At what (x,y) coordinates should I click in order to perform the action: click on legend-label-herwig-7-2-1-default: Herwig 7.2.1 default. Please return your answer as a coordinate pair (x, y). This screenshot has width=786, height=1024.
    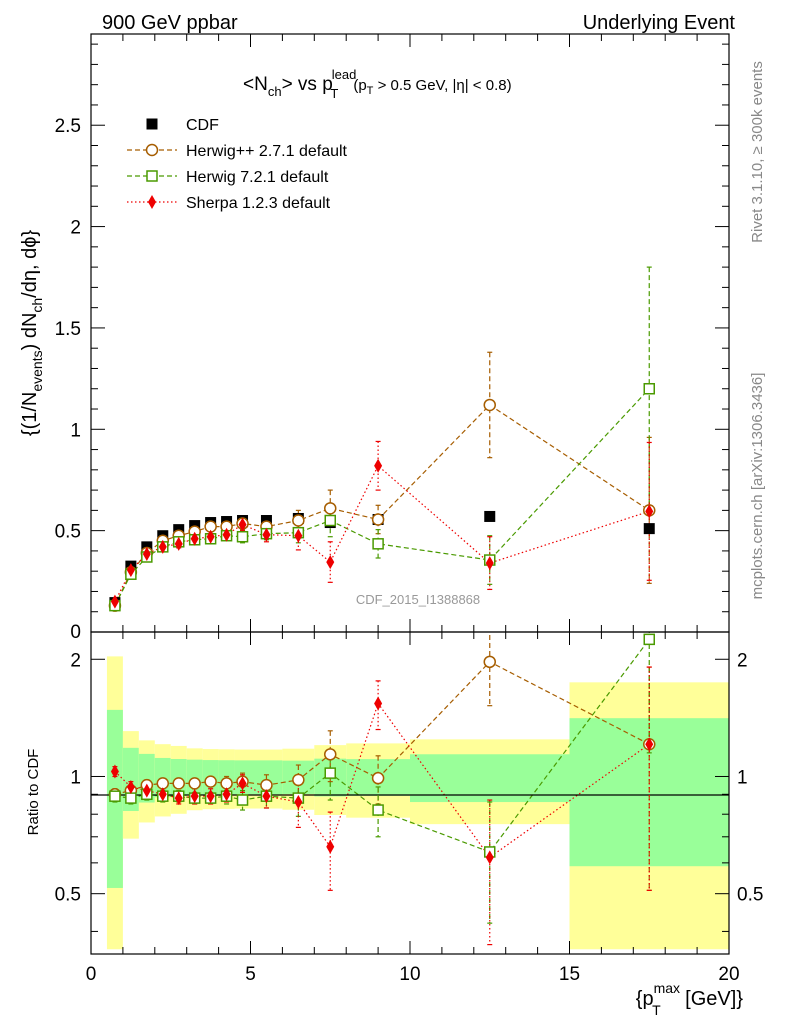
    Looking at the image, I should click on (257, 177).